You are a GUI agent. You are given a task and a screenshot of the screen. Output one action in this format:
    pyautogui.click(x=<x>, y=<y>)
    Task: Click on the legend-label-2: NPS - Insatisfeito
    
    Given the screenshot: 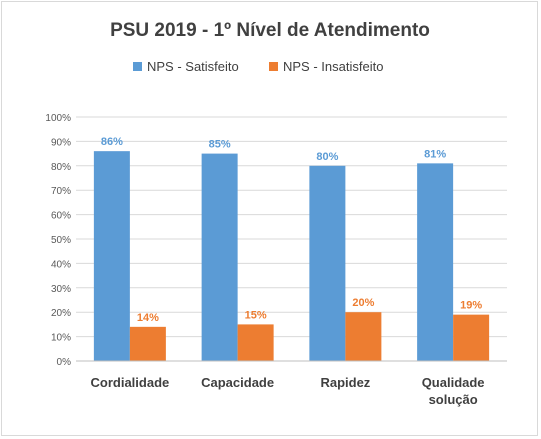 What is the action you would take?
    pyautogui.click(x=333, y=66)
    